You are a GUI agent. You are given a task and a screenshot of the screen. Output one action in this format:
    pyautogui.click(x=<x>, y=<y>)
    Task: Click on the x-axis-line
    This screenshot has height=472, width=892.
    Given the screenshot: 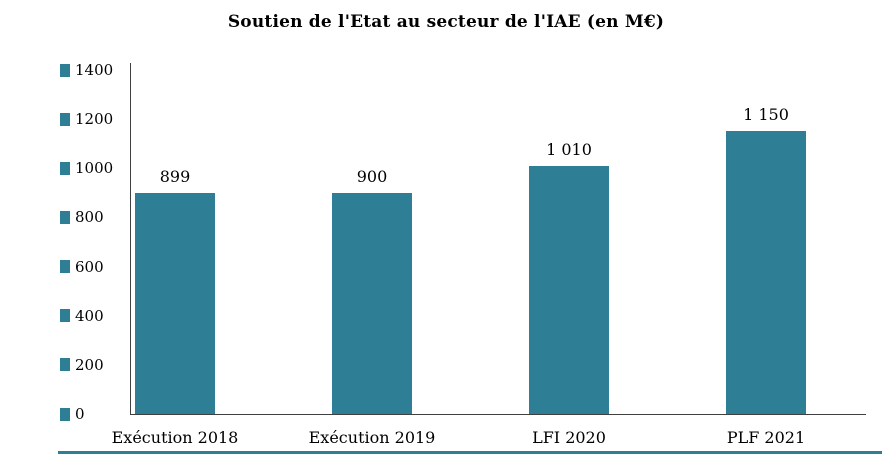 What is the action you would take?
    pyautogui.click(x=498, y=414)
    